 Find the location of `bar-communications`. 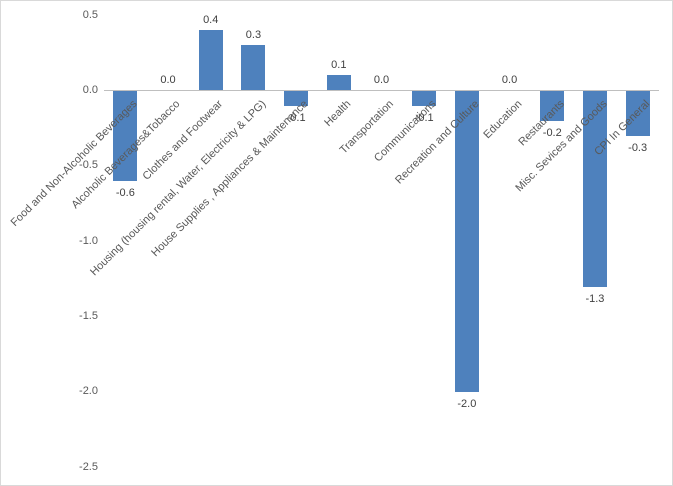

bar-communications is located at coordinates (424, 99).